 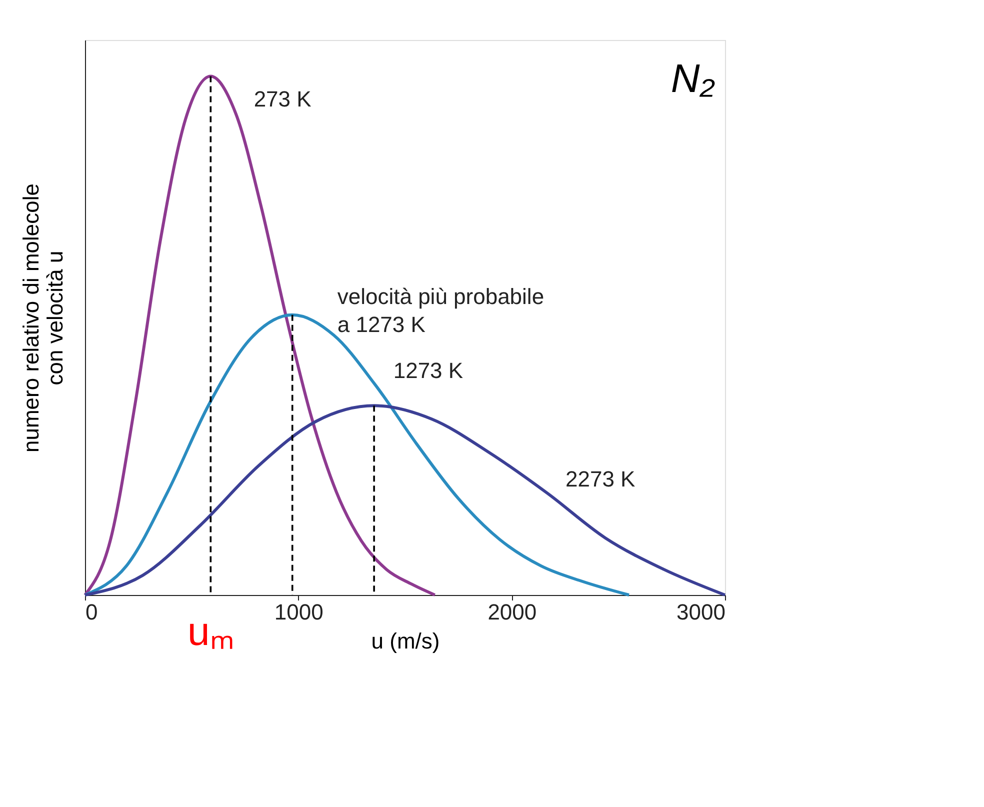 What do you see at coordinates (512, 612) in the screenshot?
I see `x-tick-label: 2000` at bounding box center [512, 612].